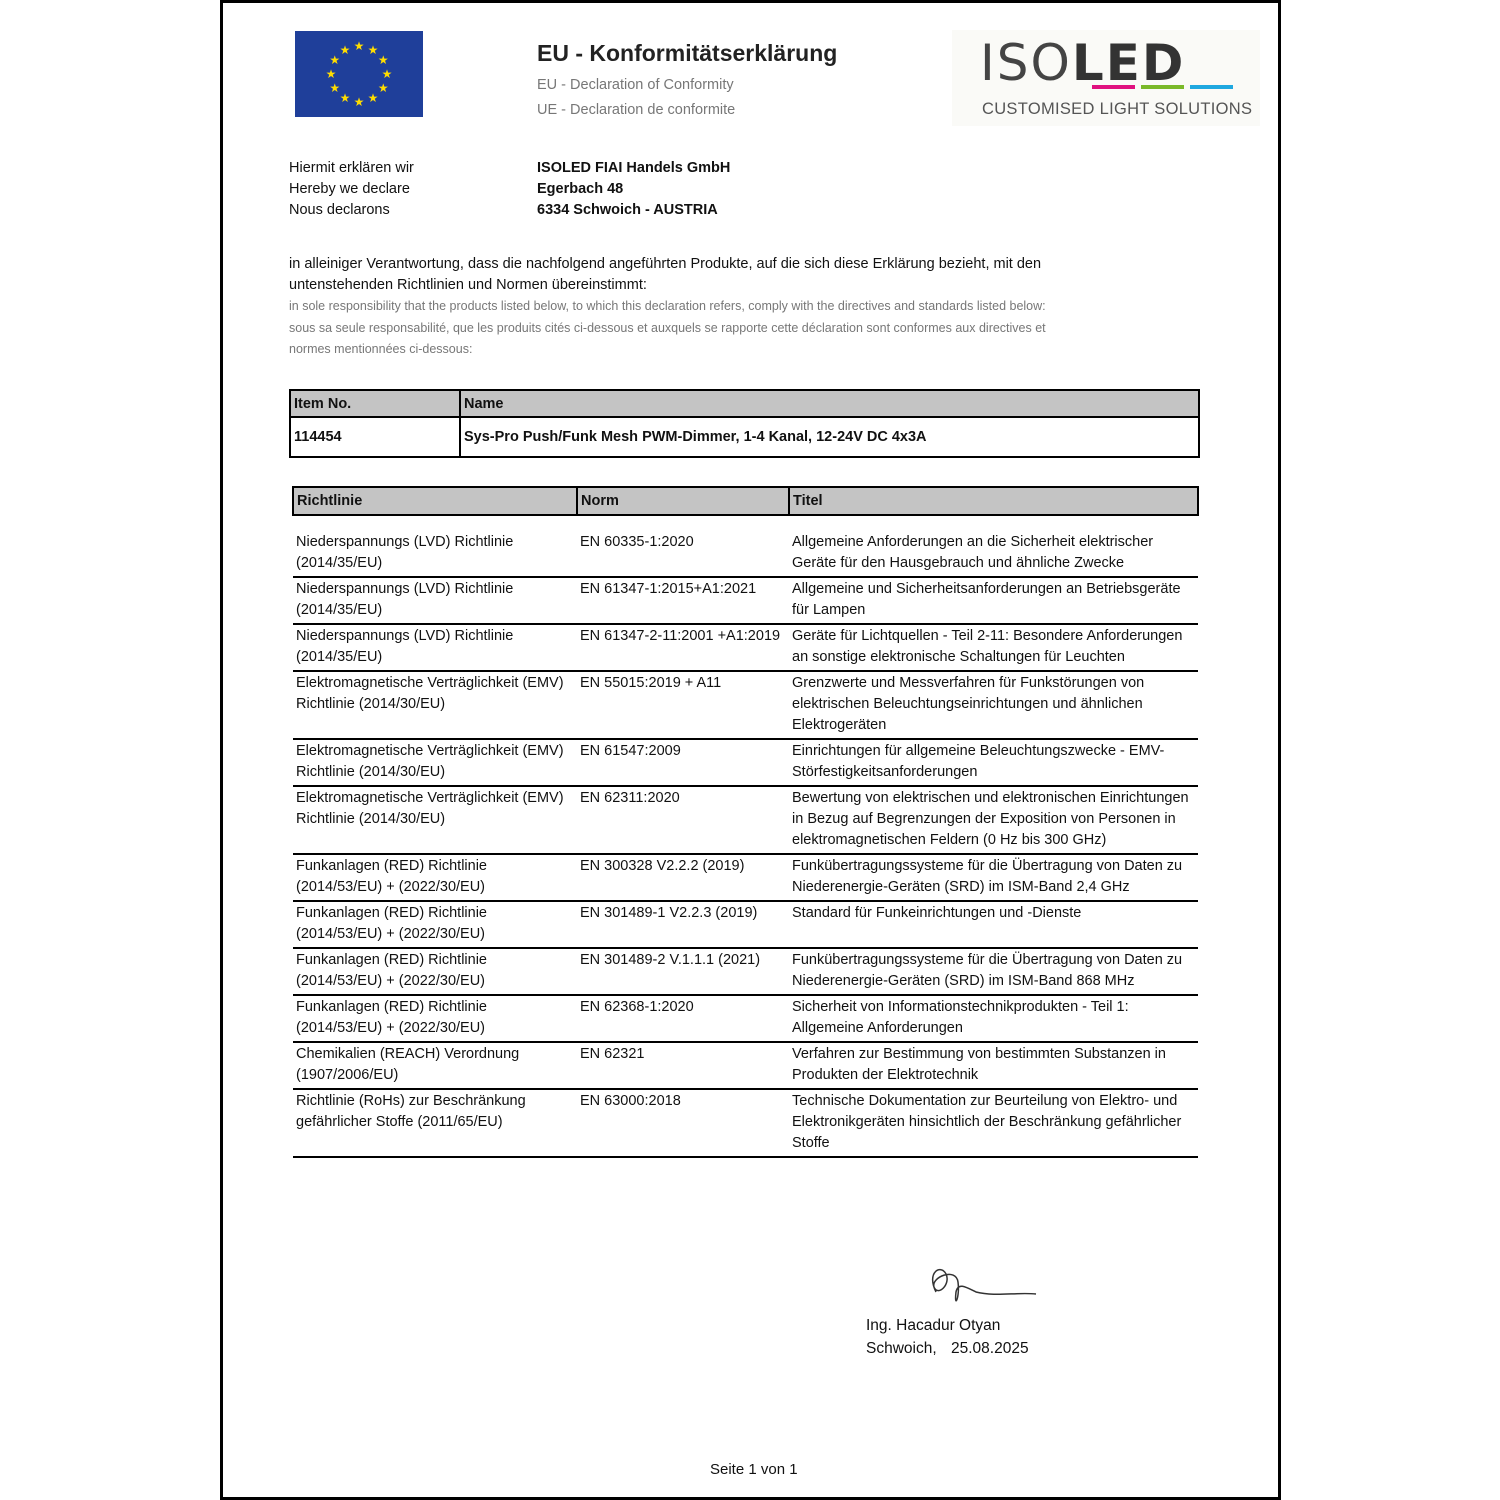  I want to click on cell-norm: EN 61347-1:2015+A1:2021, so click(683, 601).